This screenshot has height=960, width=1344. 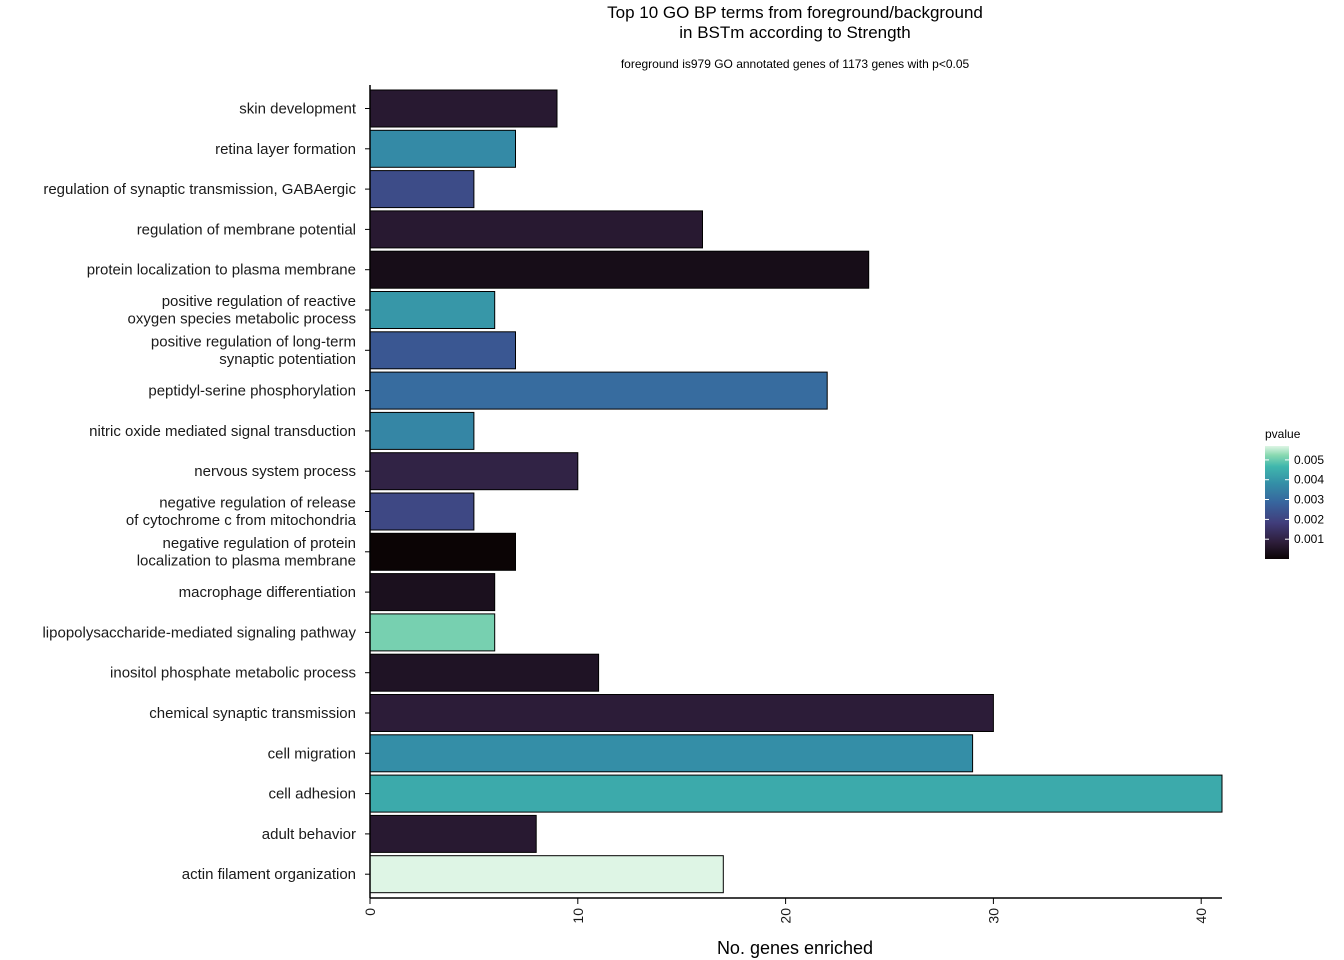 What do you see at coordinates (241, 520) in the screenshot?
I see `y-tick-label: of cytochrome c from mitochondria` at bounding box center [241, 520].